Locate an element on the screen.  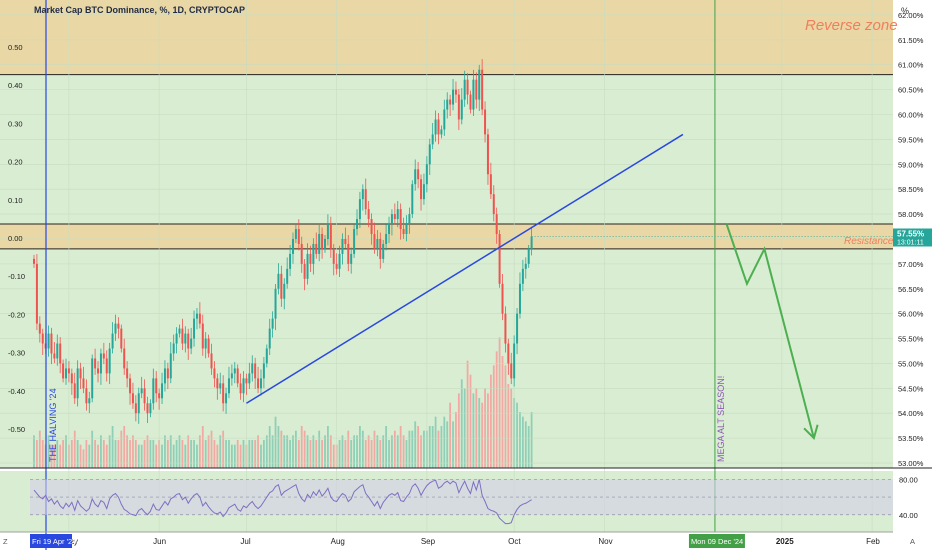
right-axis-tick-label: 55.00% is located at coordinates (911, 363).